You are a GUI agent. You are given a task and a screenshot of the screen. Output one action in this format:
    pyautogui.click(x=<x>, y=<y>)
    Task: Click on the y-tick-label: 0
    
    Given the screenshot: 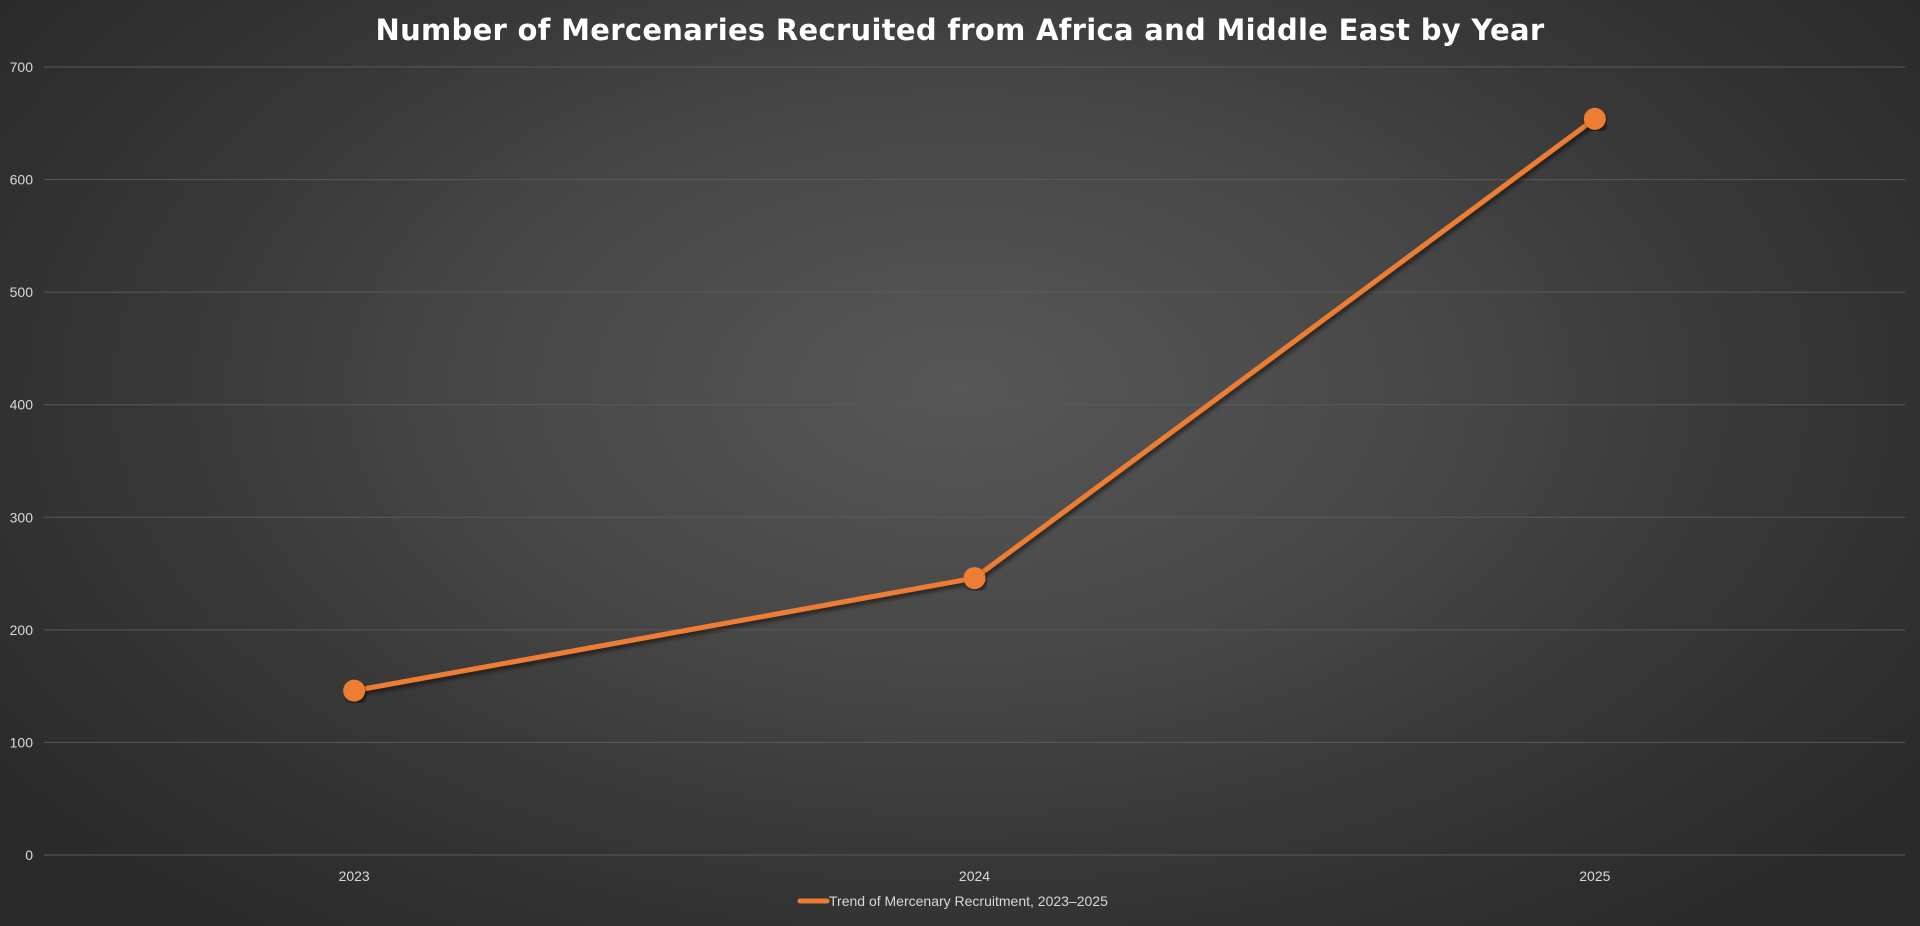 What is the action you would take?
    pyautogui.click(x=29, y=855)
    